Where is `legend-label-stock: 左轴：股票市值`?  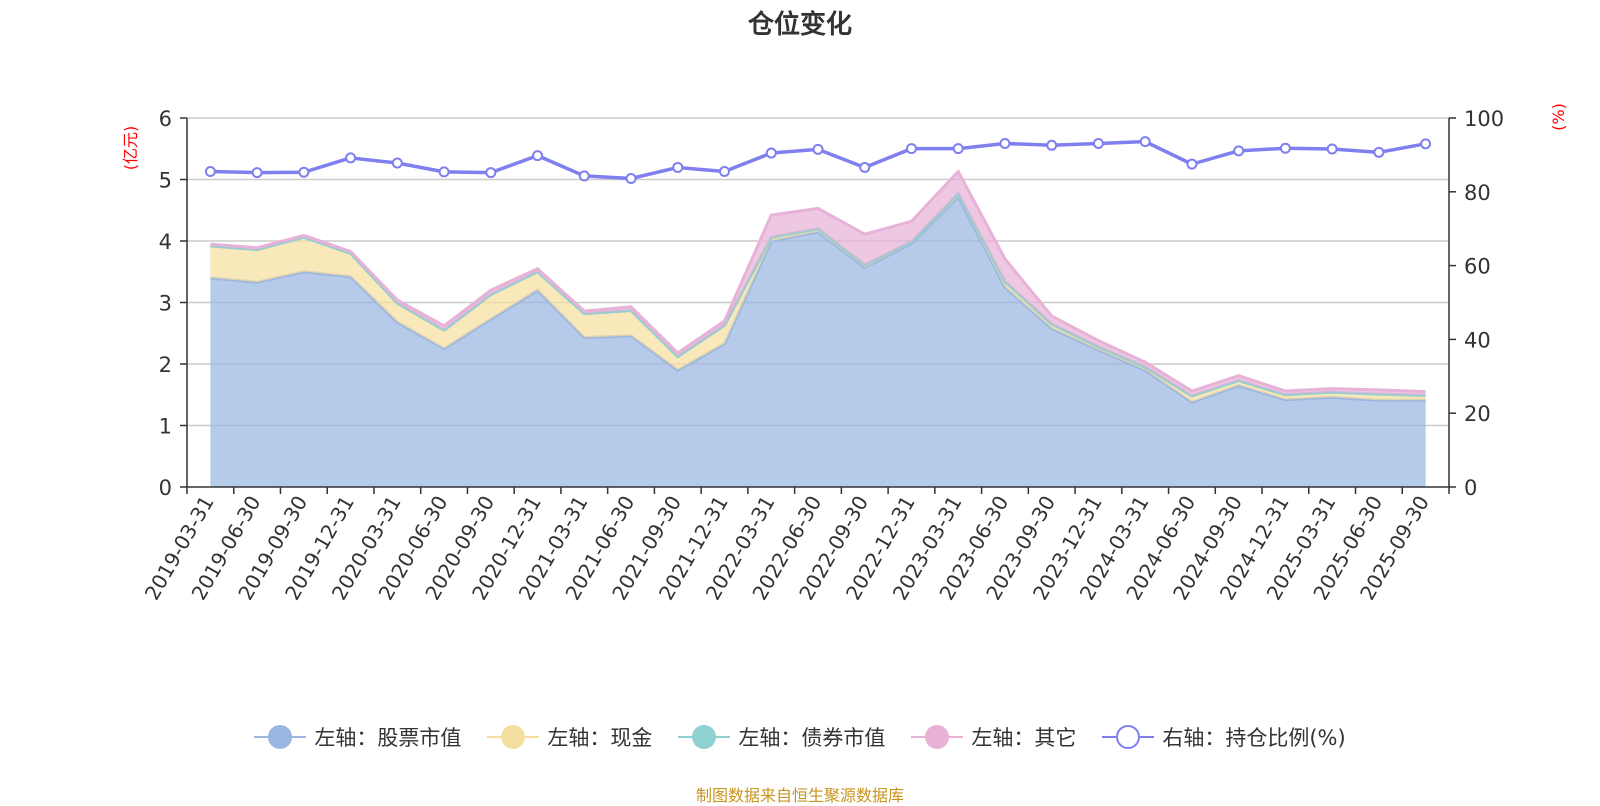
legend-label-stock: 左轴：股票市值 is located at coordinates (388, 738).